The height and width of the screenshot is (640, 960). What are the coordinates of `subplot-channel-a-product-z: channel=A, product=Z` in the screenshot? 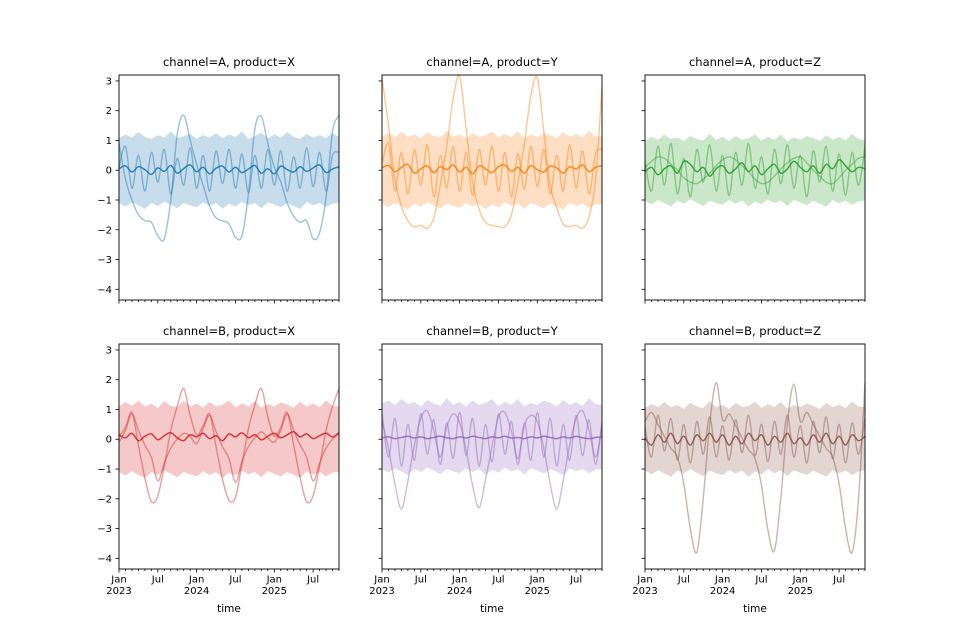 It's located at (736, 200).